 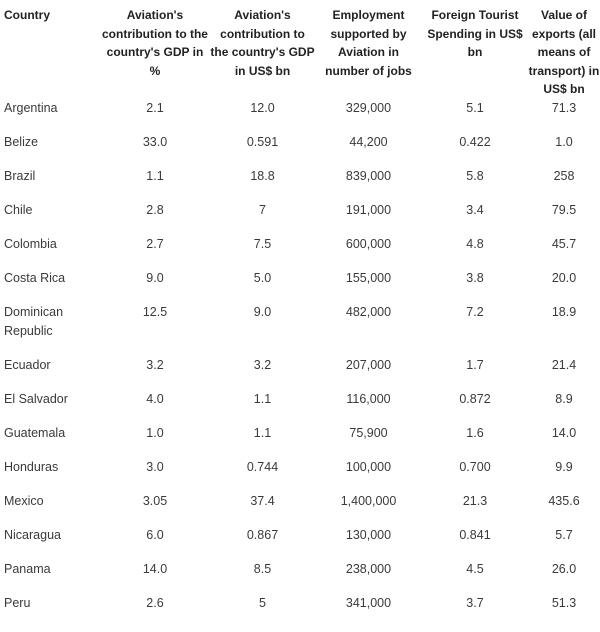 What do you see at coordinates (564, 534) in the screenshot?
I see `cell-exports-value: 5.7` at bounding box center [564, 534].